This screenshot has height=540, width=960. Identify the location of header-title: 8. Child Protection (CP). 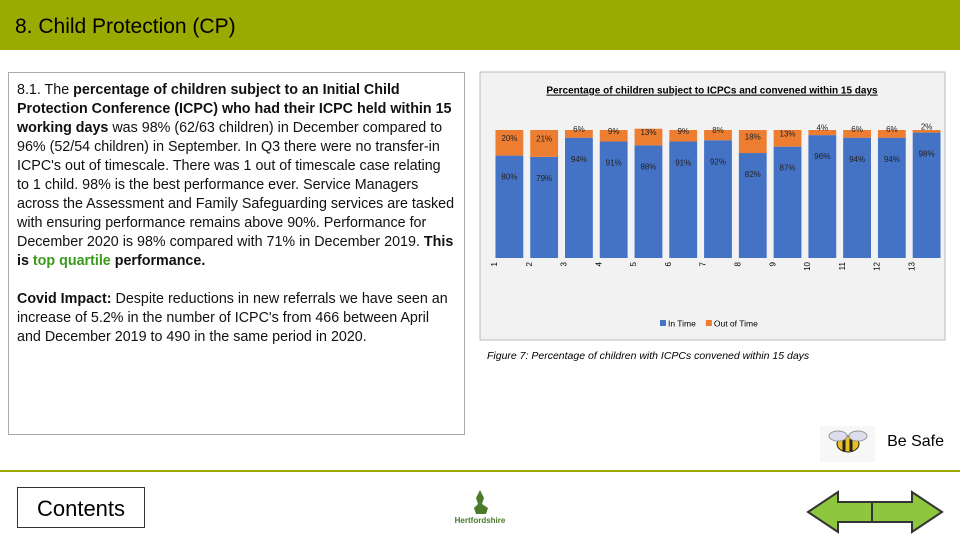
(125, 26).